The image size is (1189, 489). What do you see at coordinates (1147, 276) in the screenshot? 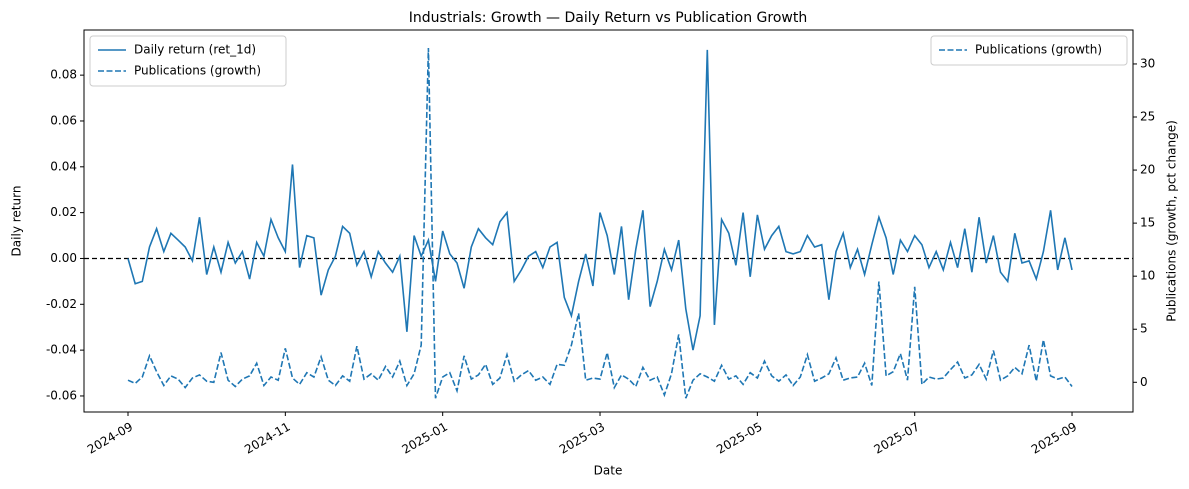
I see `y2-tick-label: 10` at bounding box center [1147, 276].